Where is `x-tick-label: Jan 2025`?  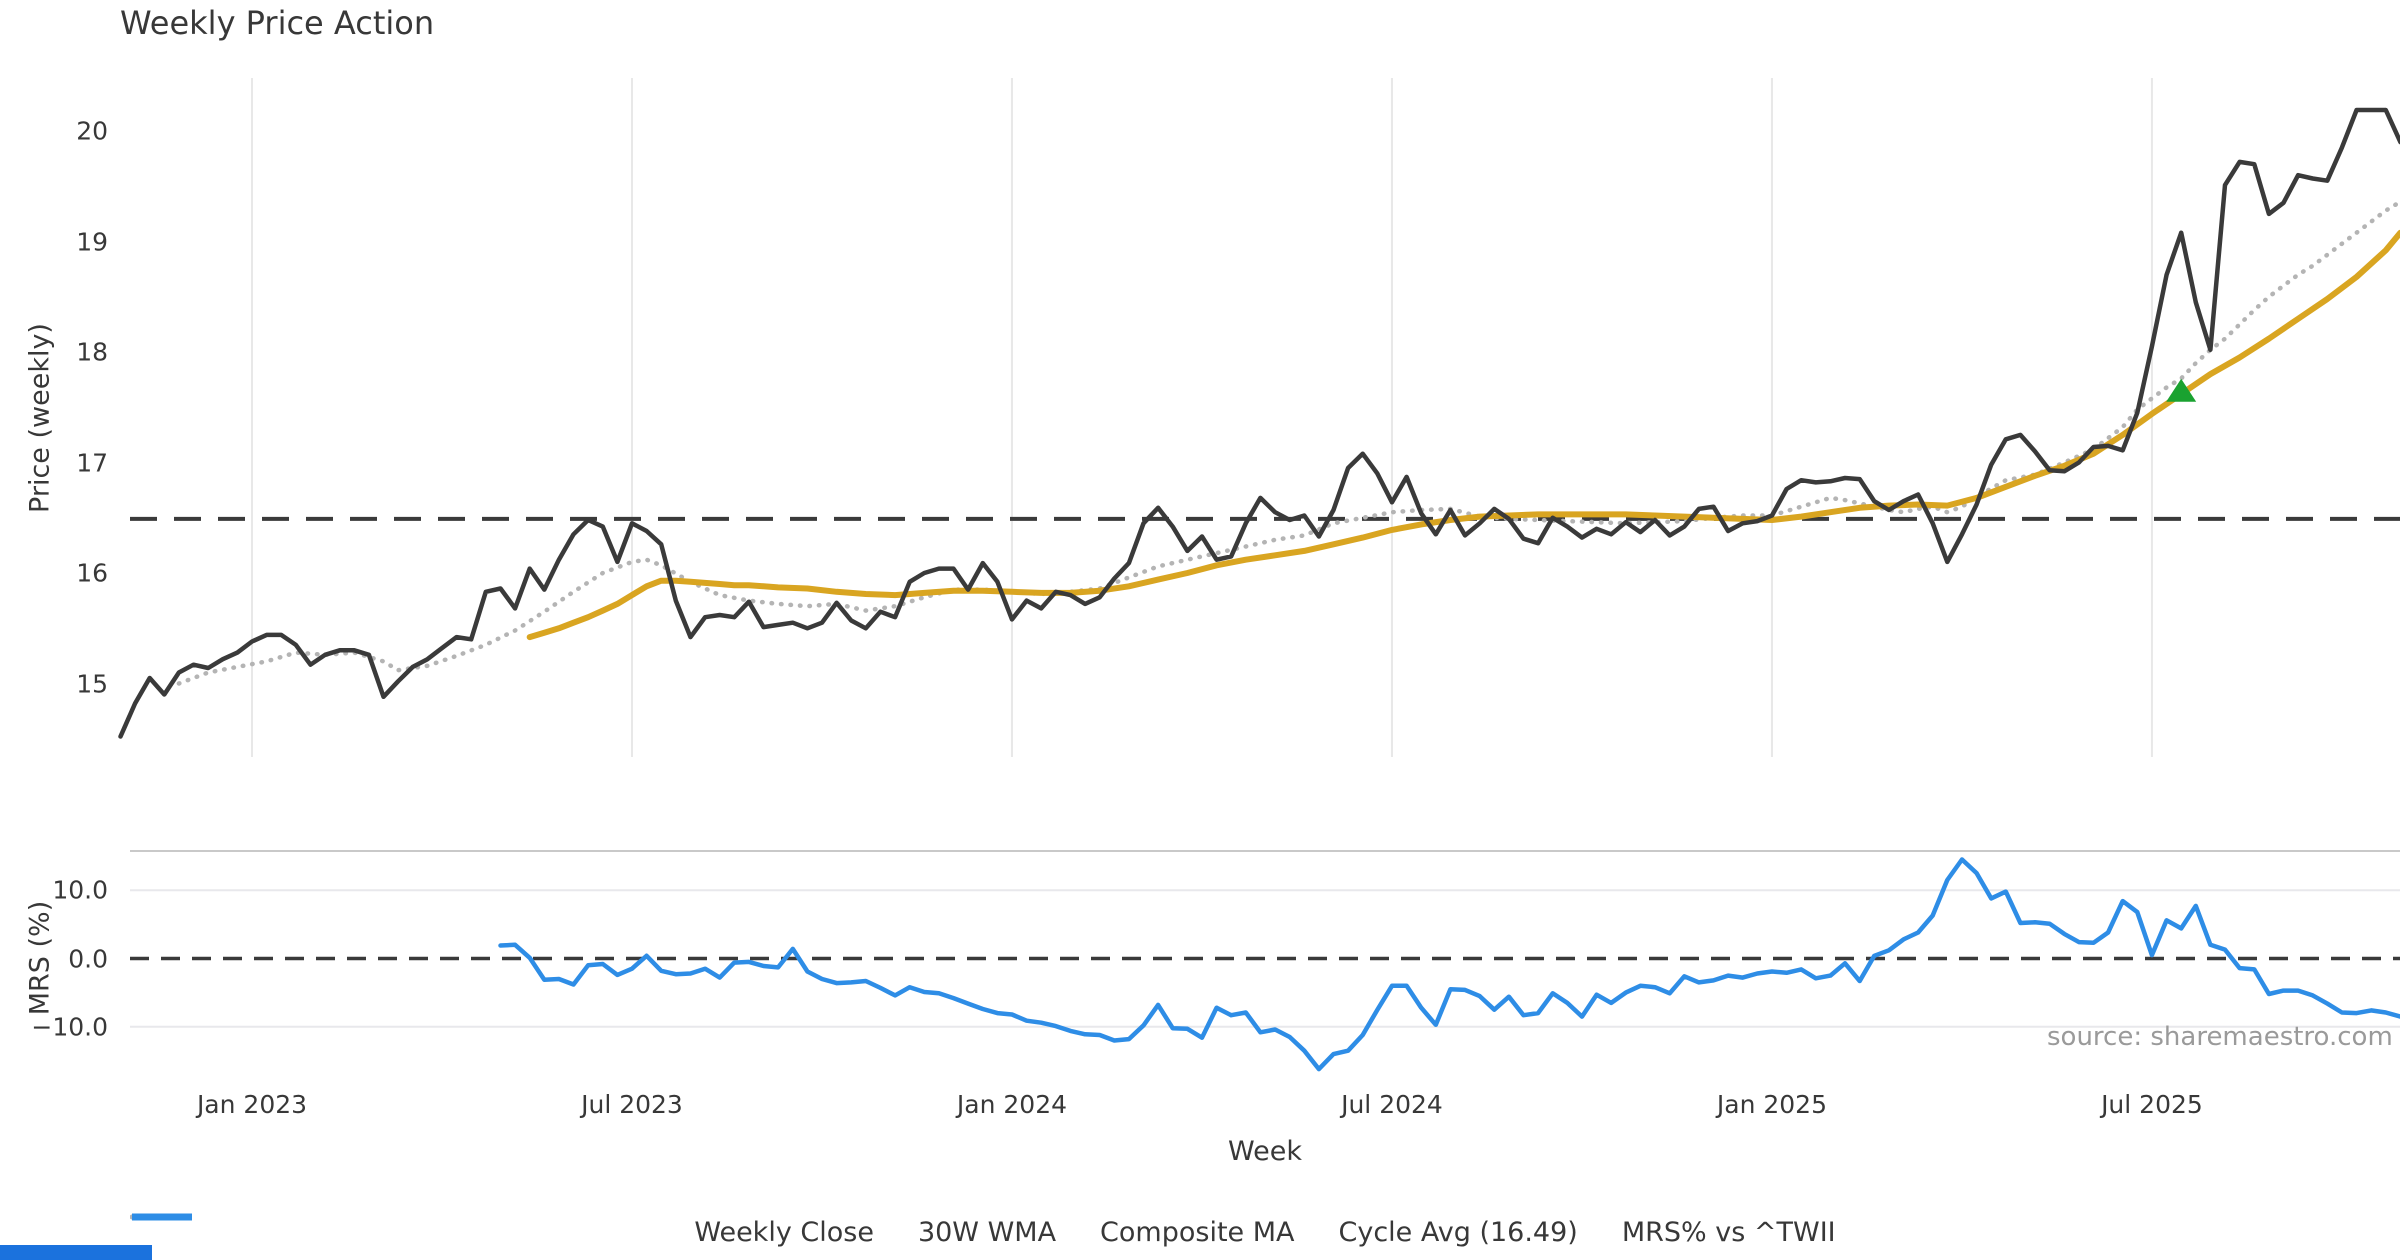 x-tick-label: Jan 2025 is located at coordinates (1771, 1104).